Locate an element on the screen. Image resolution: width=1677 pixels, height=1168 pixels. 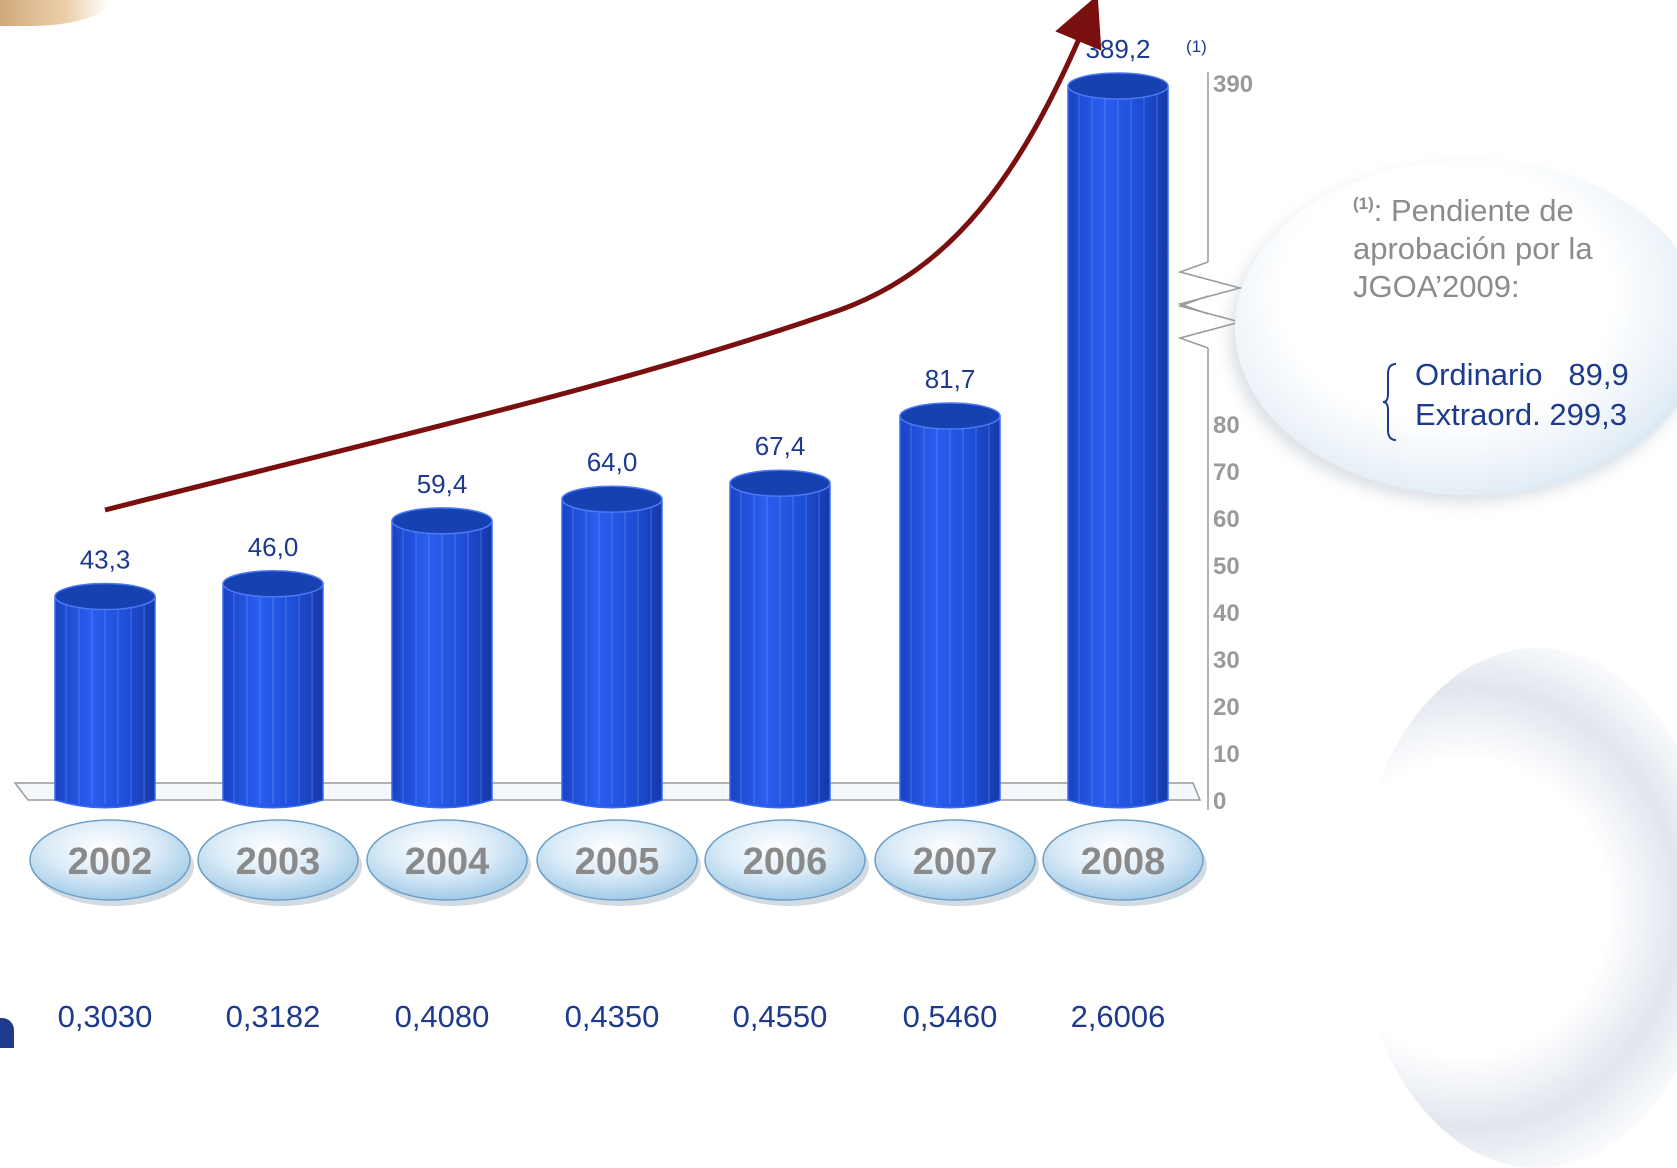
bar-2003 is located at coordinates (273, 689).